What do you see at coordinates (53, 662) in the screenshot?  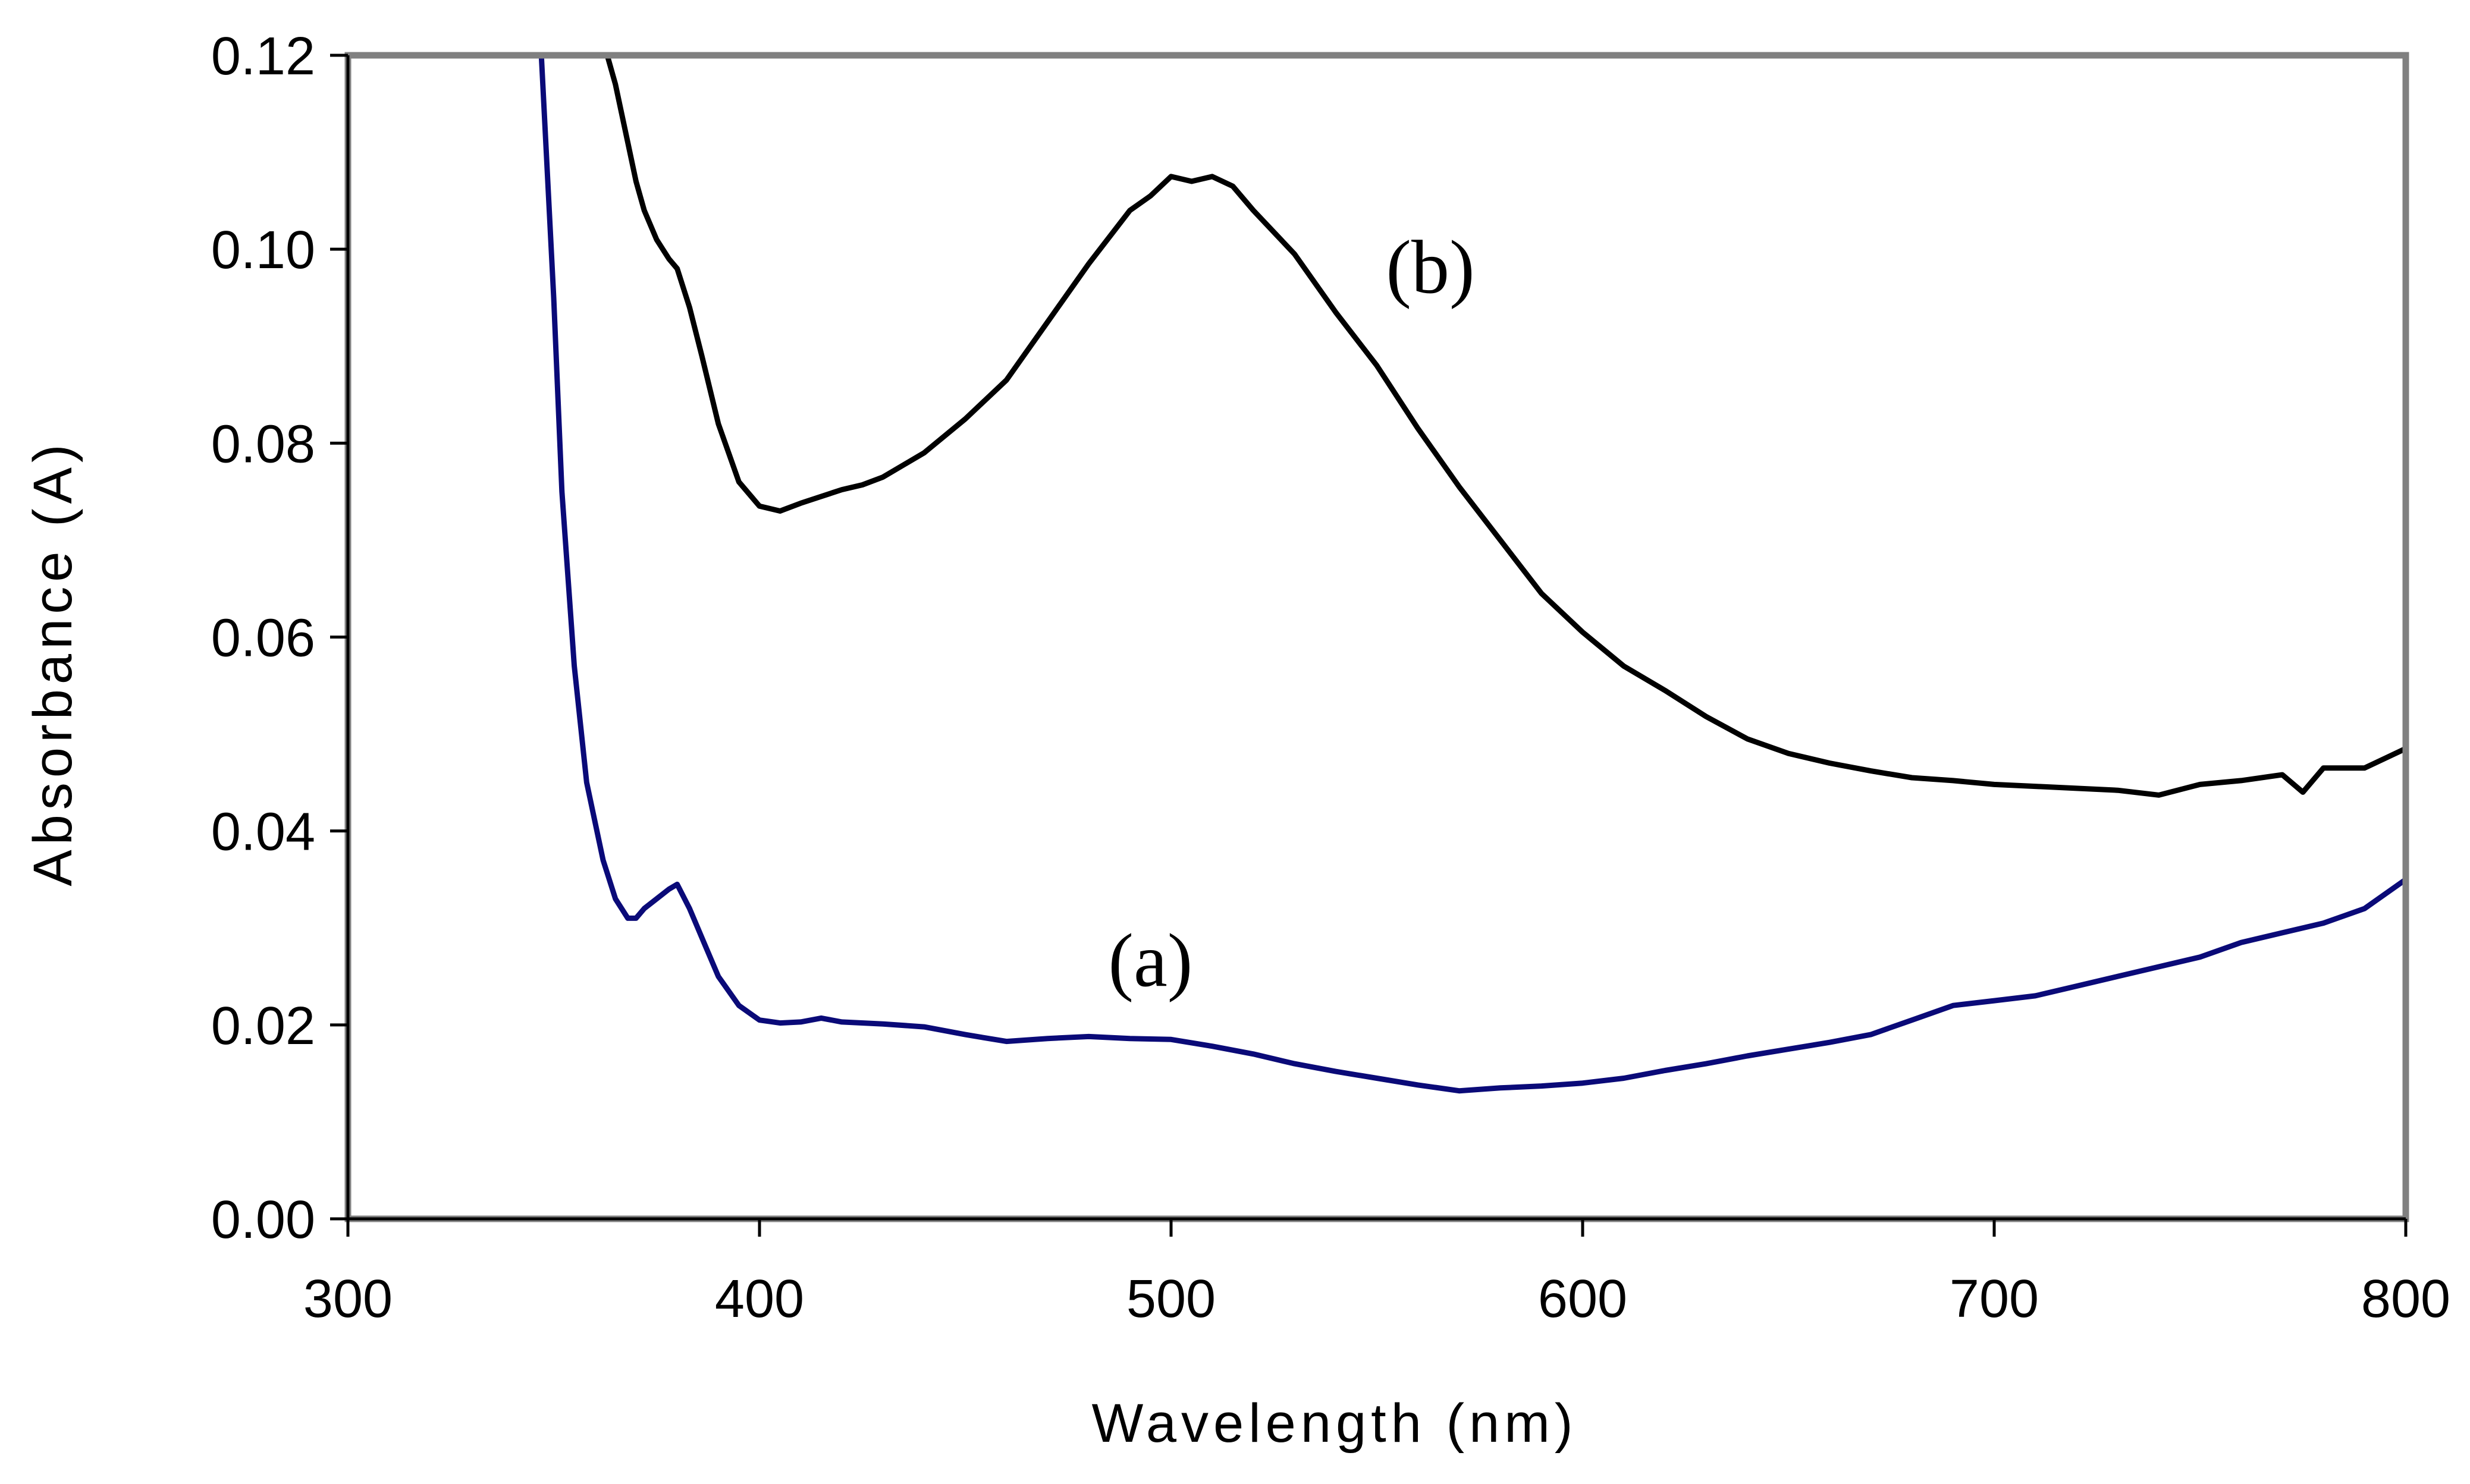 I see `y-axis-title: Absorbance (A)` at bounding box center [53, 662].